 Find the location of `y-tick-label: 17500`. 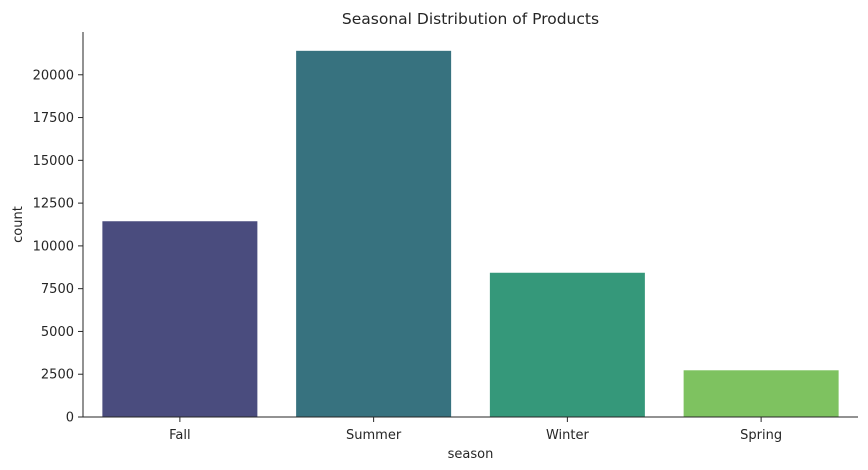

y-tick-label: 17500 is located at coordinates (53, 118).